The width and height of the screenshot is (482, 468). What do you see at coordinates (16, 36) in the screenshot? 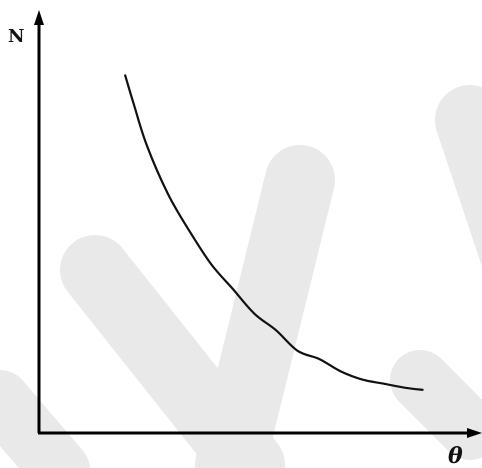
I see `y-axis-label: N` at bounding box center [16, 36].